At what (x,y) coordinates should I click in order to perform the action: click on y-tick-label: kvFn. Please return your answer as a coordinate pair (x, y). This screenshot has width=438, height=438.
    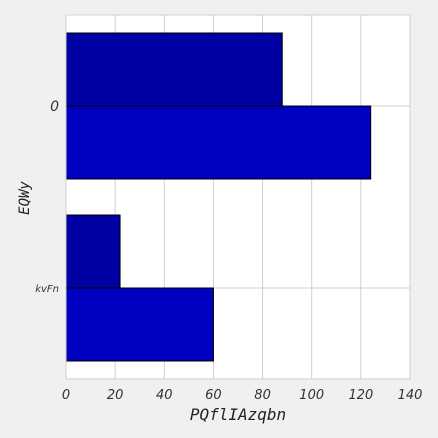
    Looking at the image, I should click on (47, 289).